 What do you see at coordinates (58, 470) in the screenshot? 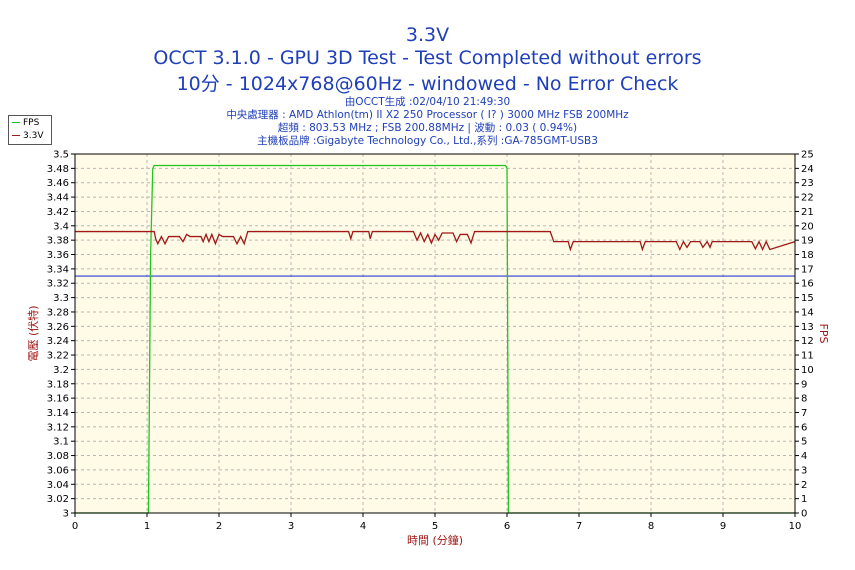
I see `y-left-tick-label: 3.06` at bounding box center [58, 470].